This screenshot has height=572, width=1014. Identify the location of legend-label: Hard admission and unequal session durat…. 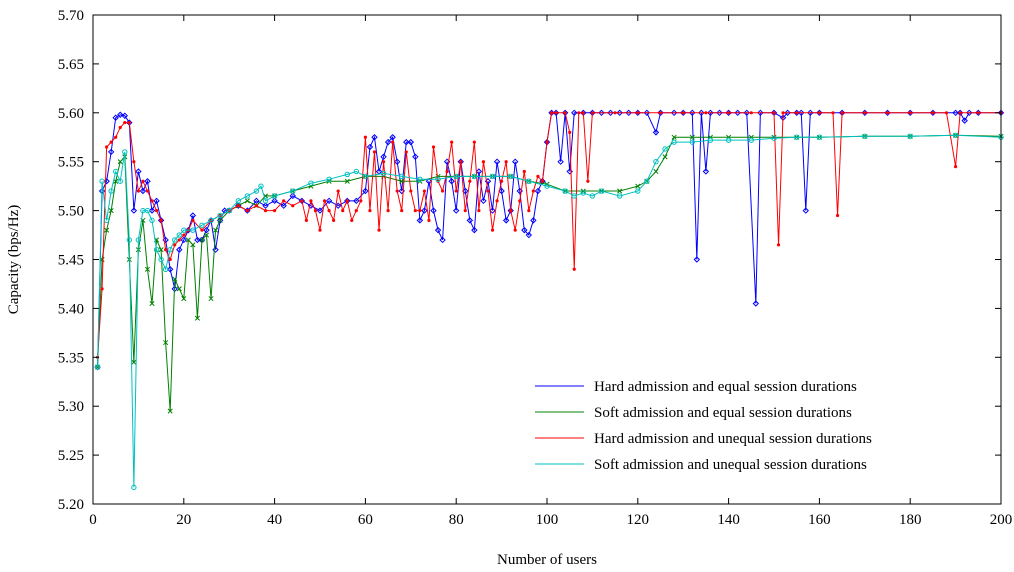
(733, 439).